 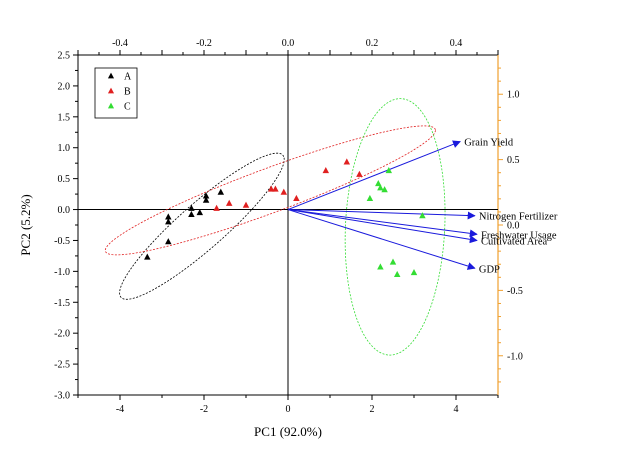 What do you see at coordinates (62, 241) in the screenshot?
I see `y-tick-label: -0.5` at bounding box center [62, 241].